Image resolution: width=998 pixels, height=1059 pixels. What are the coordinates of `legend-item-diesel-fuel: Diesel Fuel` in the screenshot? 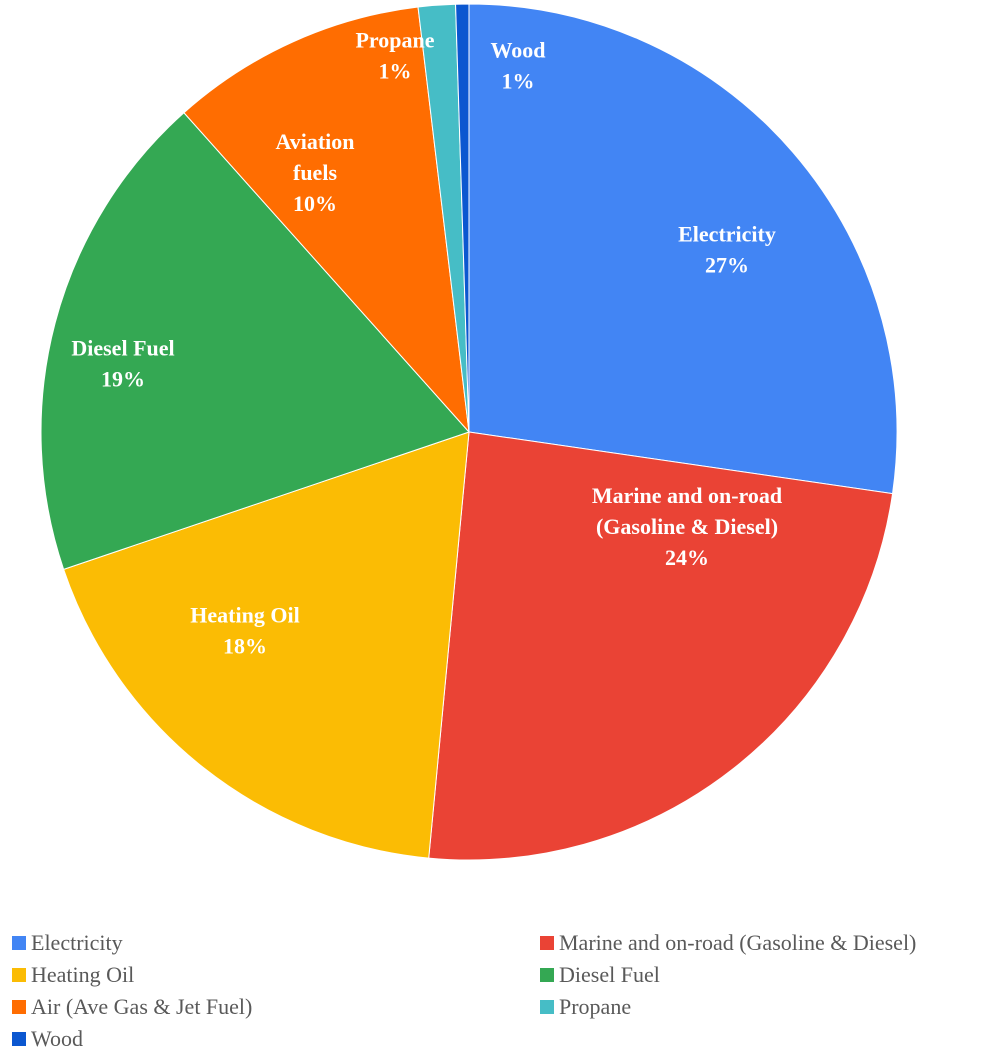 It's located at (600, 975).